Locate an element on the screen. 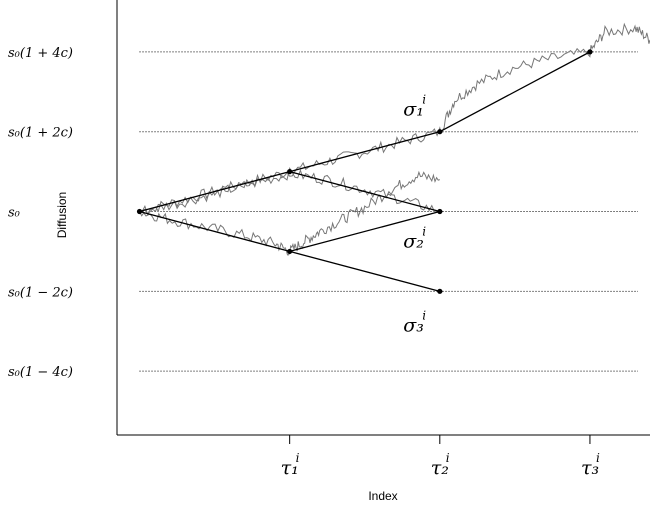  level-label: s₀(1 + 2c) is located at coordinates (40, 133).